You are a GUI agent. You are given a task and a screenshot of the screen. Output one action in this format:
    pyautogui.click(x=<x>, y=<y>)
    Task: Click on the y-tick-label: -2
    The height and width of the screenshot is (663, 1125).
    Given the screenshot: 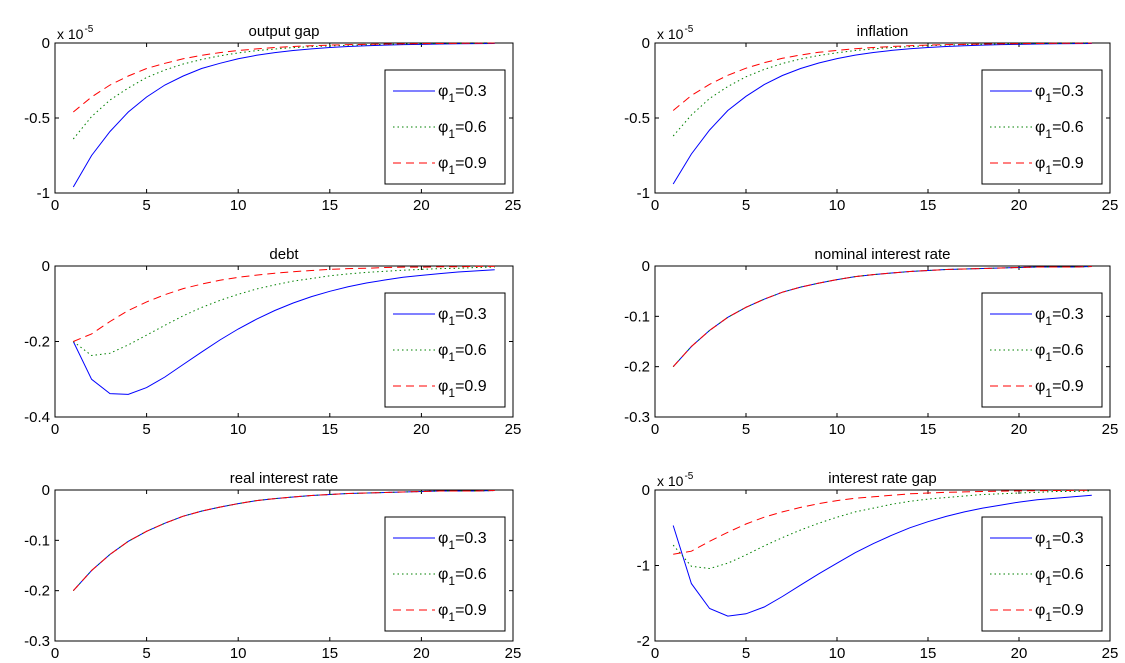 What is the action you would take?
    pyautogui.click(x=643, y=641)
    